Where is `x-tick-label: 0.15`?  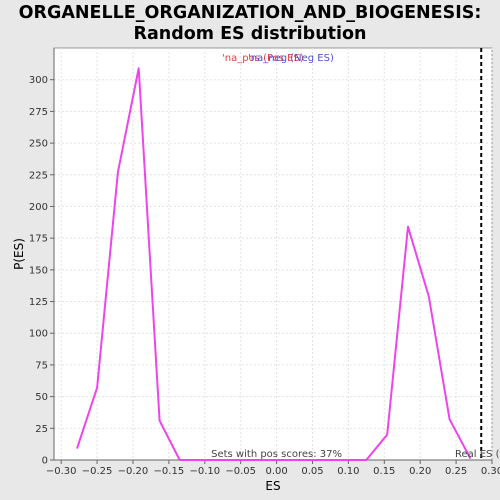
x-tick-label: 0.15 is located at coordinates (384, 471).